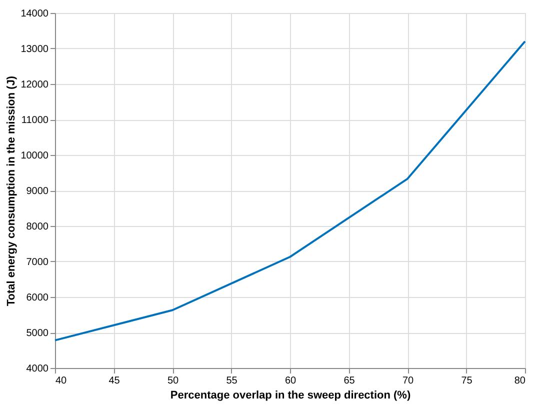 The height and width of the screenshot is (419, 534). Describe the element at coordinates (37, 298) in the screenshot. I see `y-tick-label: 6000` at that location.